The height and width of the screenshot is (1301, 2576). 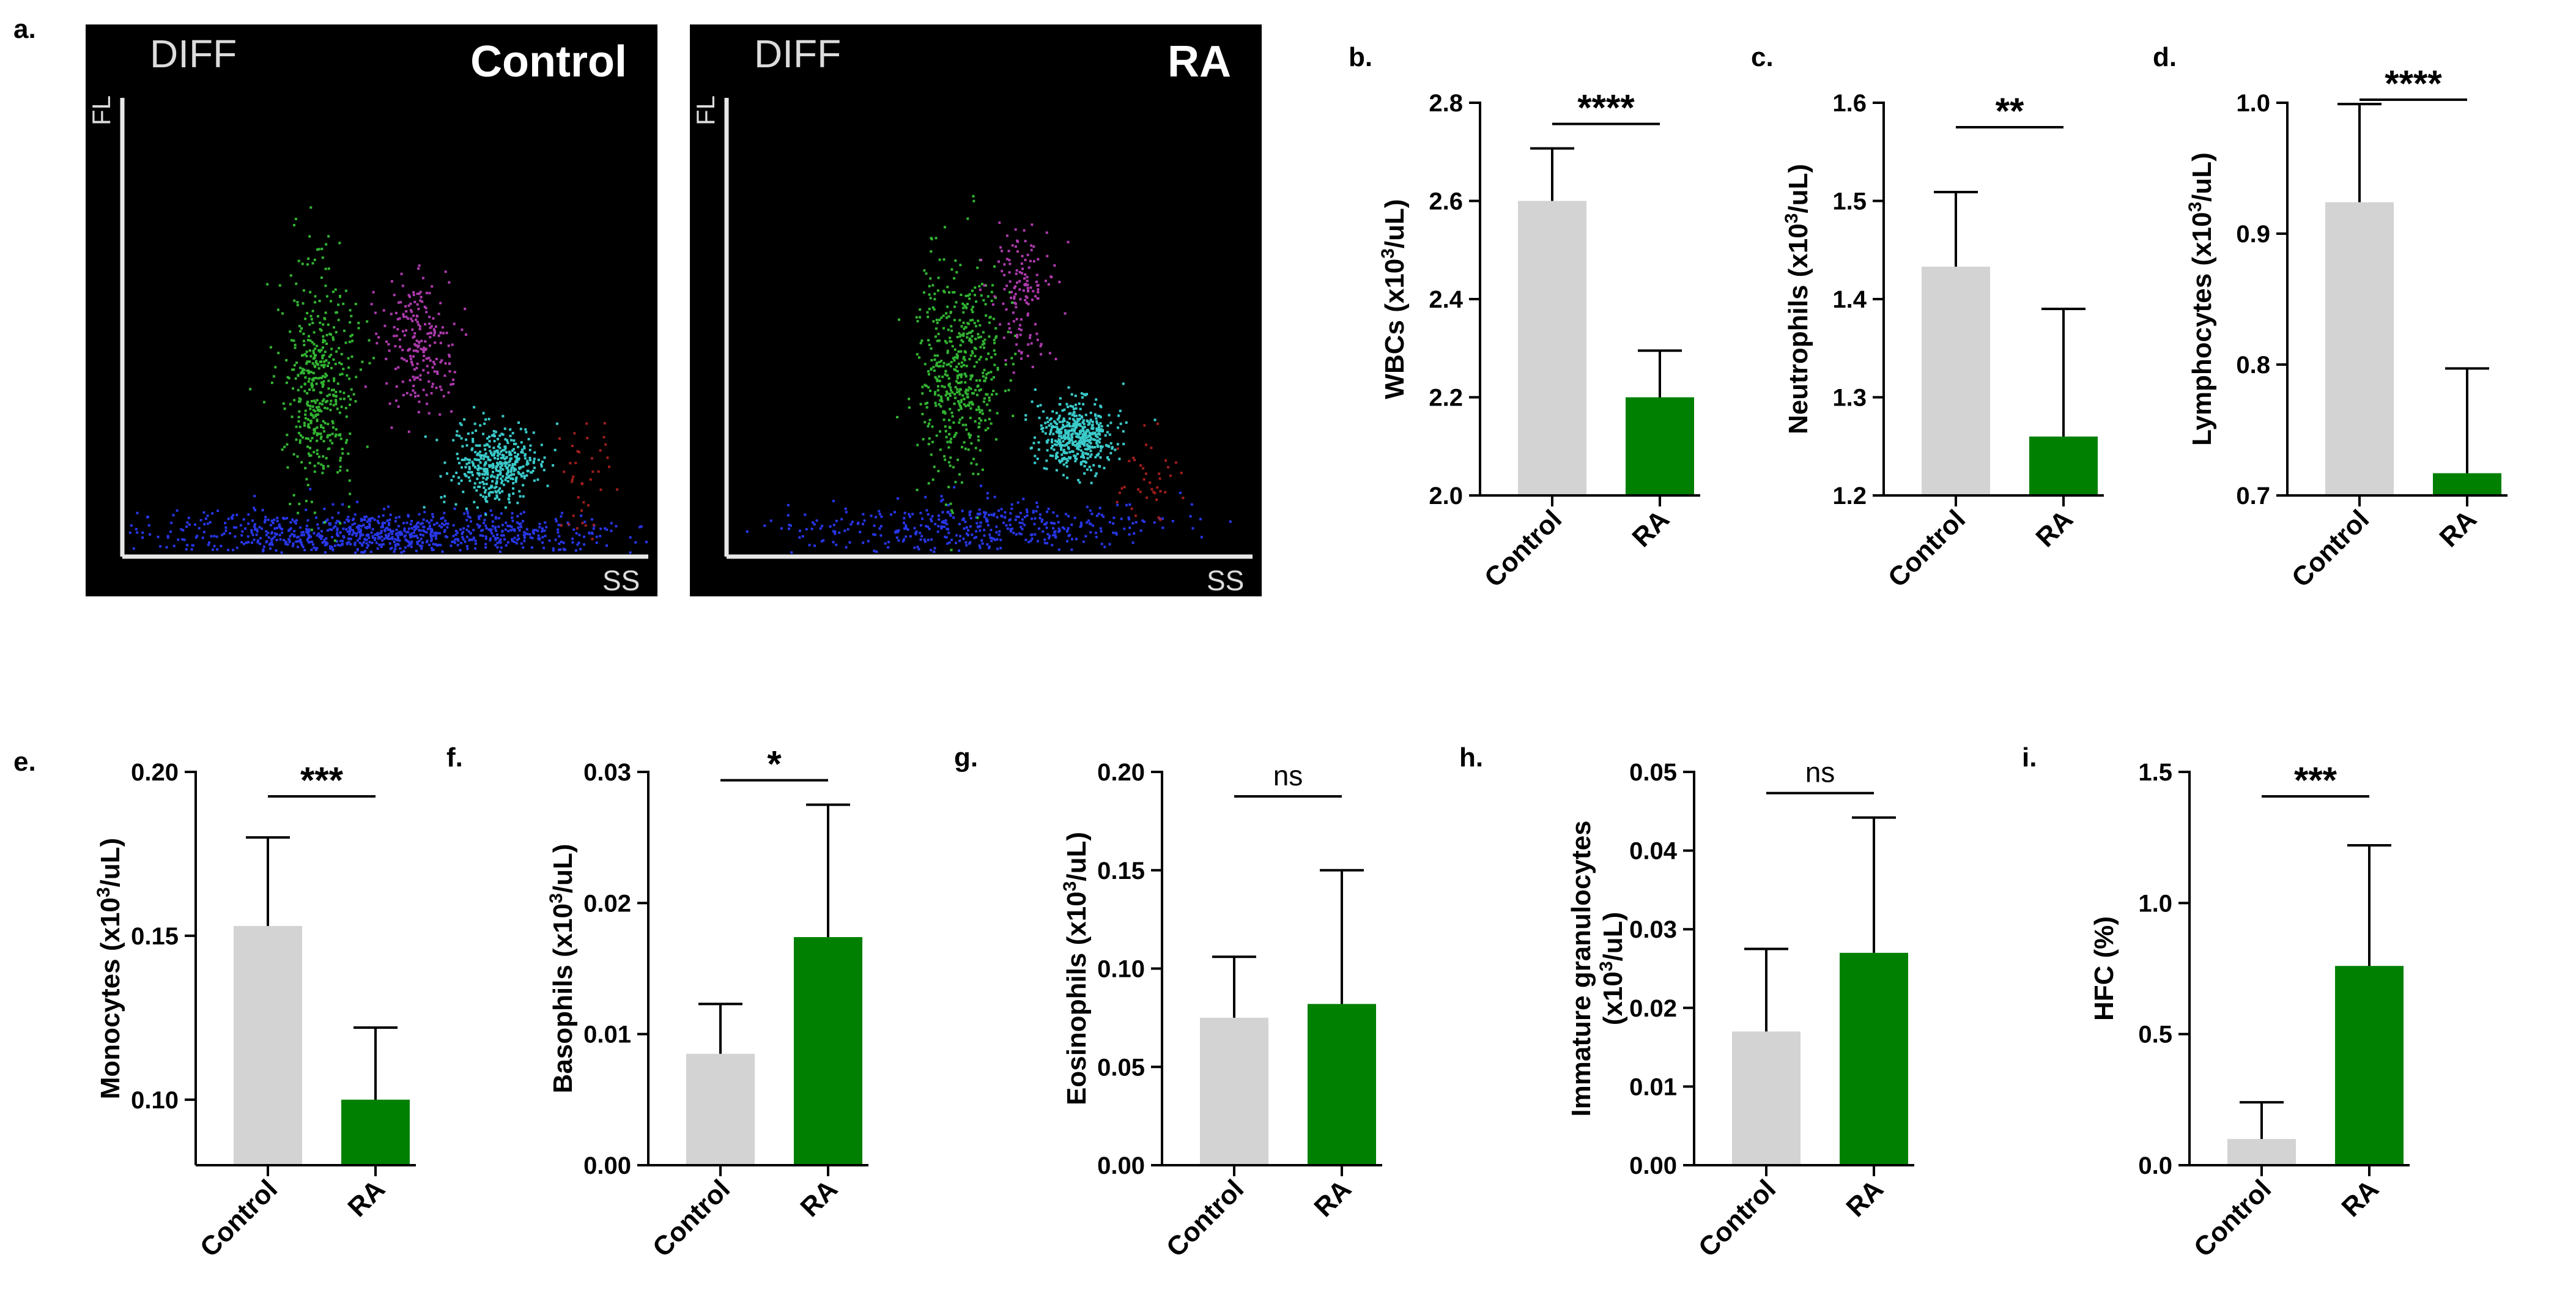 What do you see at coordinates (2010, 111) in the screenshot?
I see `significance-label: **` at bounding box center [2010, 111].